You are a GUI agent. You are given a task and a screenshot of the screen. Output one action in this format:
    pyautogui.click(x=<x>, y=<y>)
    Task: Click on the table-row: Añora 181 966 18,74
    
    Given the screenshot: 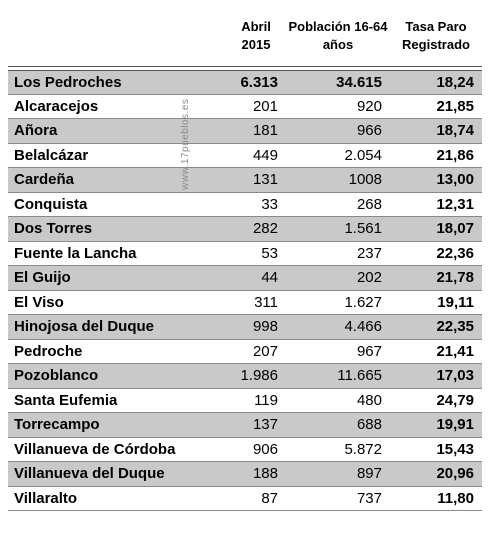 What is the action you would take?
    pyautogui.click(x=245, y=131)
    